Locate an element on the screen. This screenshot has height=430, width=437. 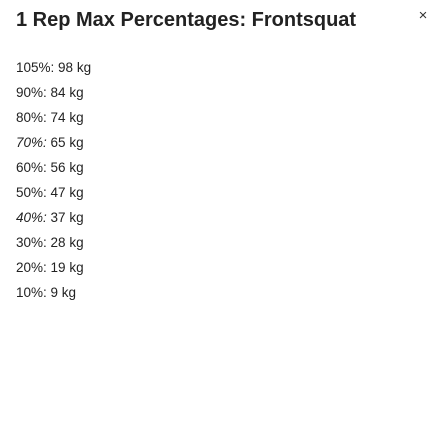
list-item: 80%: 74 kg is located at coordinates (53, 121).